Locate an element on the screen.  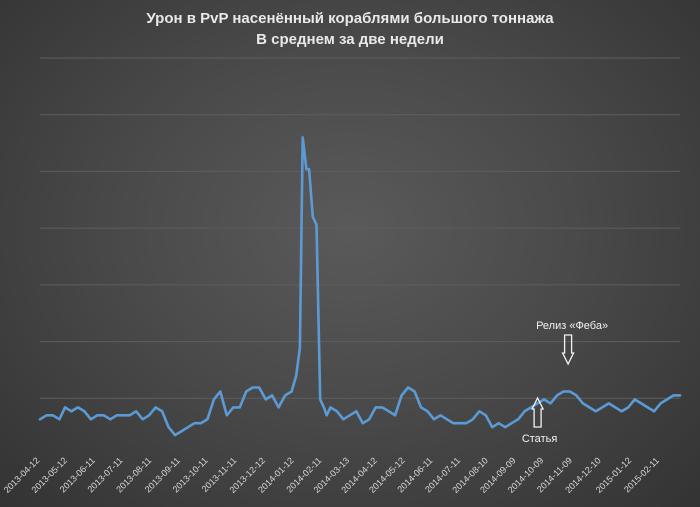
annotation-arrow-down is located at coordinates (568, 350).